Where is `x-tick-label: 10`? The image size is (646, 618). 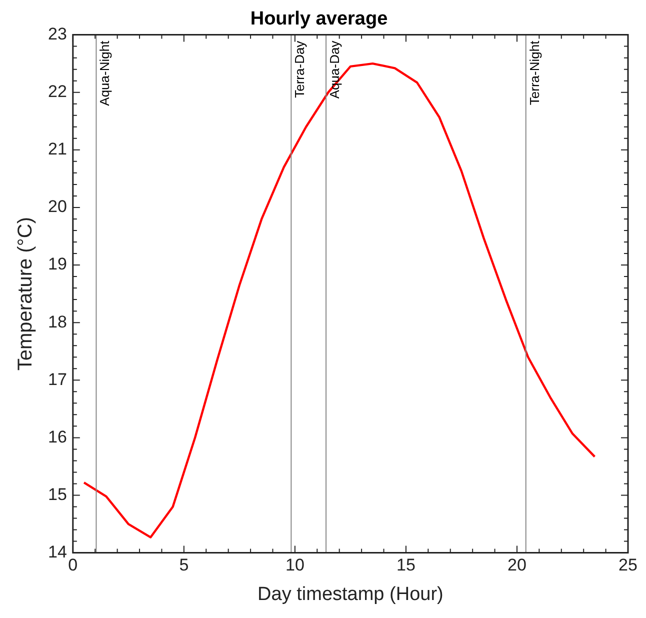
x-tick-label: 10 is located at coordinates (294, 565).